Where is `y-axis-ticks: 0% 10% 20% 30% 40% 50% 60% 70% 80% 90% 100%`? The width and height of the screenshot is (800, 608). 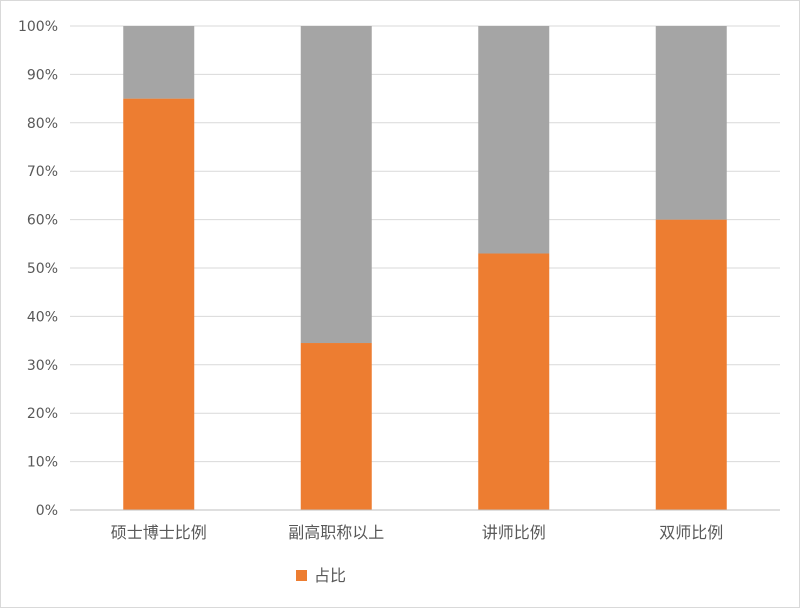 y-axis-ticks: 0% 10% 20% 30% 40% 50% 60% 70% 80% 90% 100% is located at coordinates (38, 269).